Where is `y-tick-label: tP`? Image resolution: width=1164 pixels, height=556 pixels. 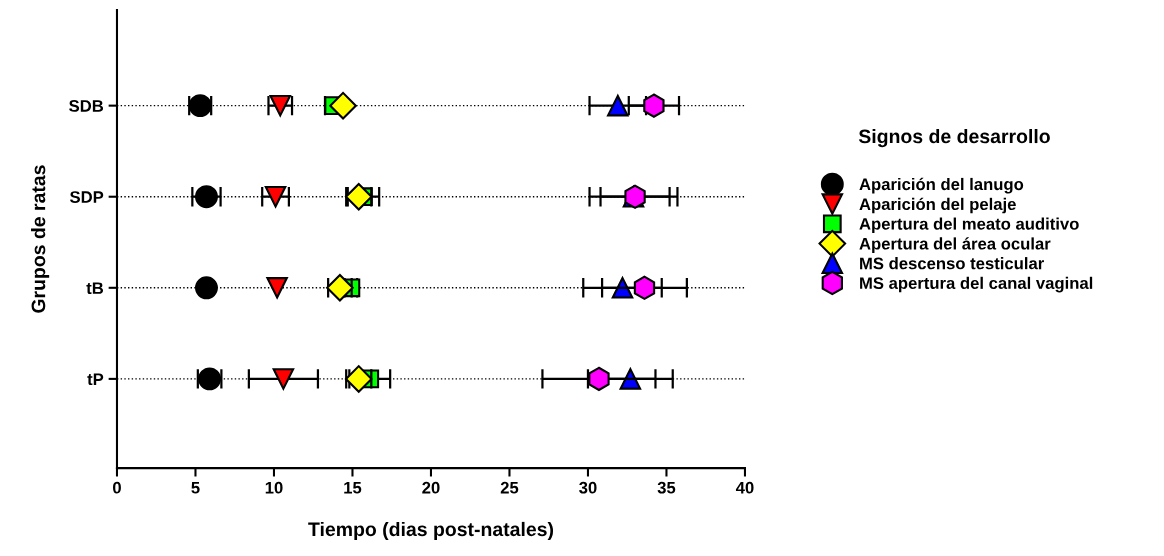 y-tick-label: tP is located at coordinates (95, 379).